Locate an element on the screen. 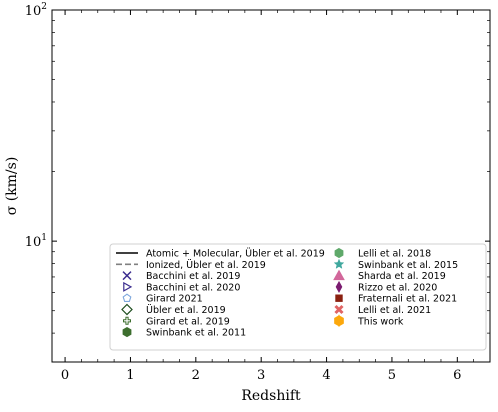 This screenshot has width=498, height=412. pentagon-marker is located at coordinates (127, 297).